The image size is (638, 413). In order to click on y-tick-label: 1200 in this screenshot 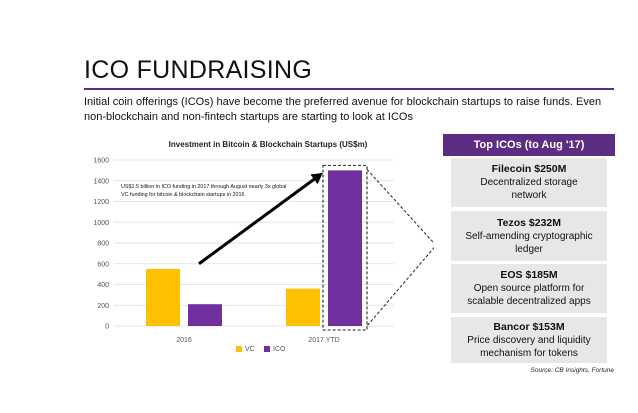, I will do `click(101, 202)`.